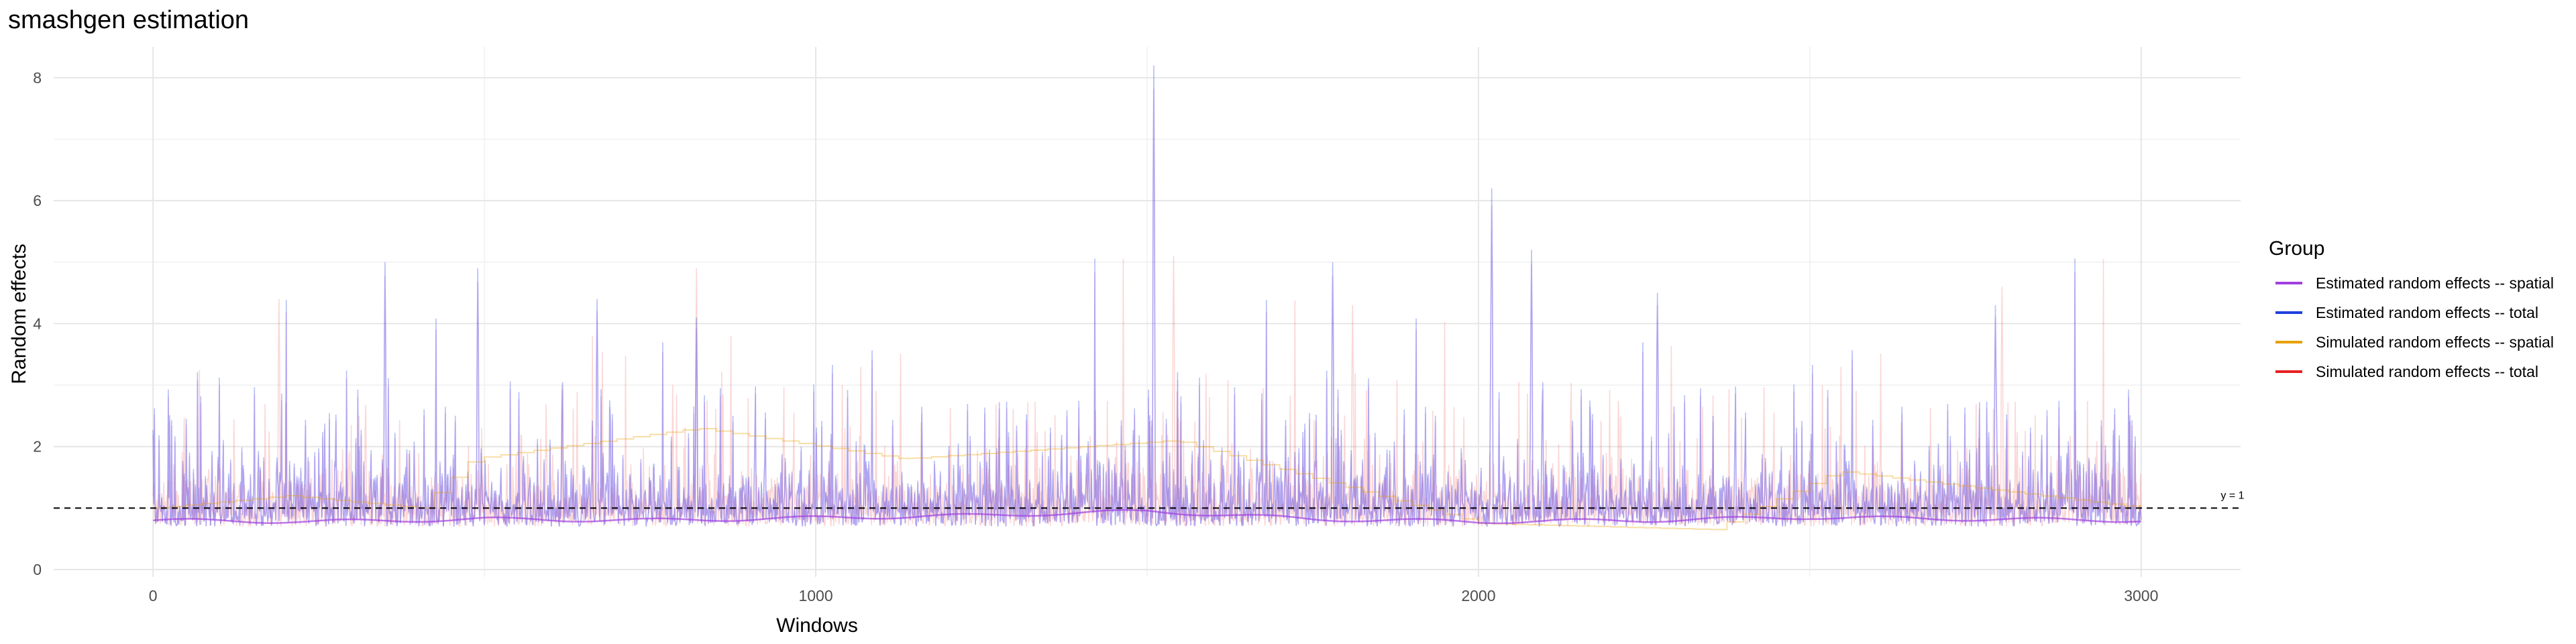  Describe the element at coordinates (19, 314) in the screenshot. I see `y-axis-title: Random effects` at that location.